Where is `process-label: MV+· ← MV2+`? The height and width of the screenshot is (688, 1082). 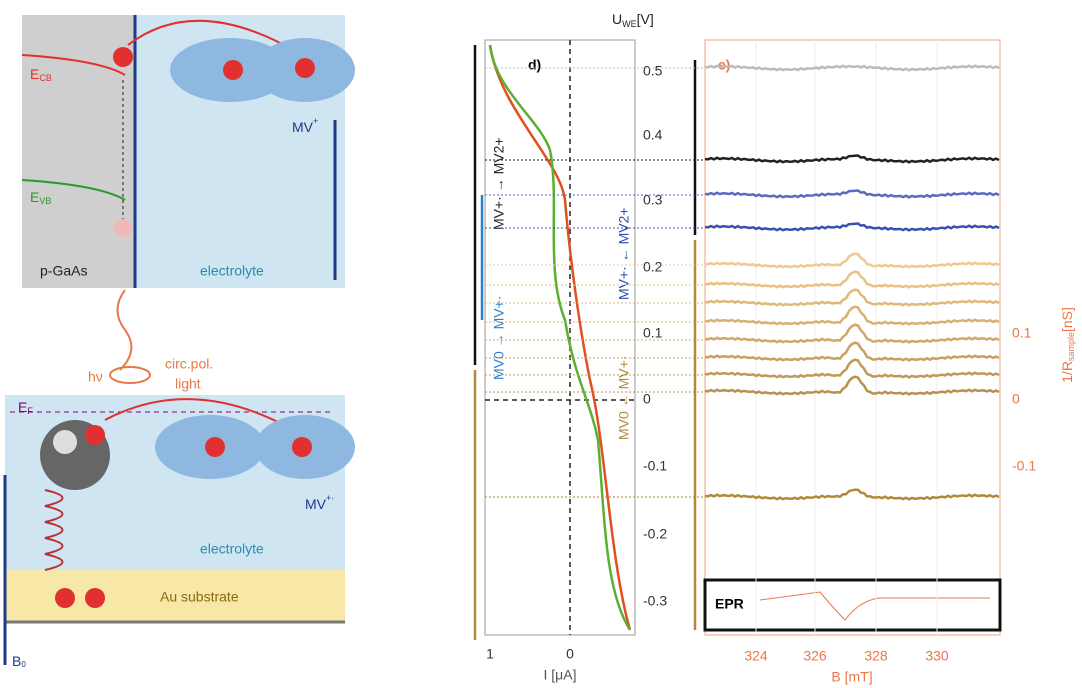
process-label: MV+· ← MV2+ is located at coordinates (624, 253).